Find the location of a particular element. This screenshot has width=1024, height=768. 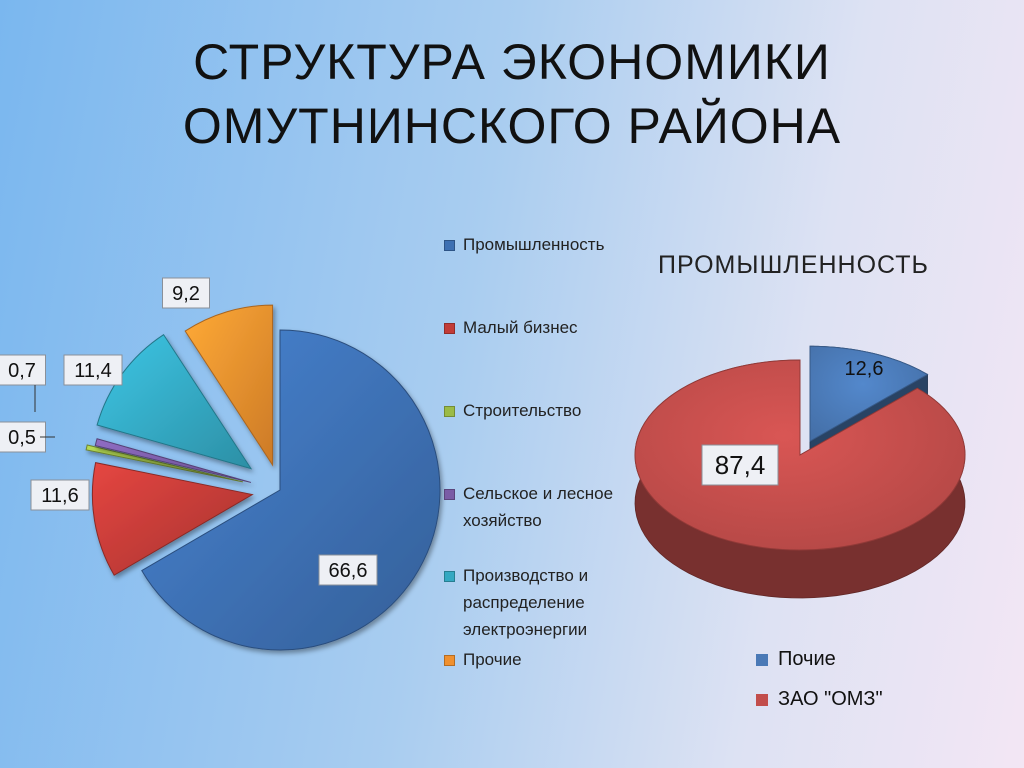

data-label-text: 87,4 is located at coordinates (740, 465).